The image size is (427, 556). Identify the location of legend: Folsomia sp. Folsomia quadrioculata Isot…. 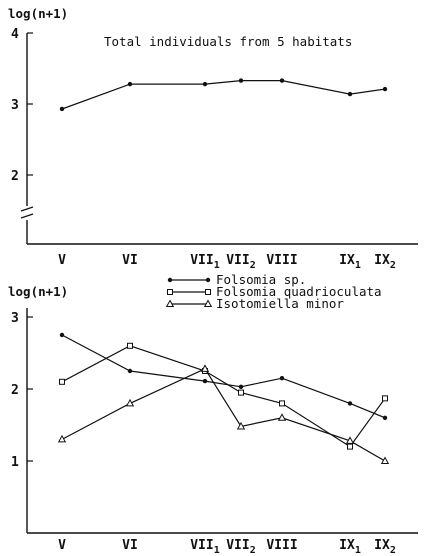
(273, 291).